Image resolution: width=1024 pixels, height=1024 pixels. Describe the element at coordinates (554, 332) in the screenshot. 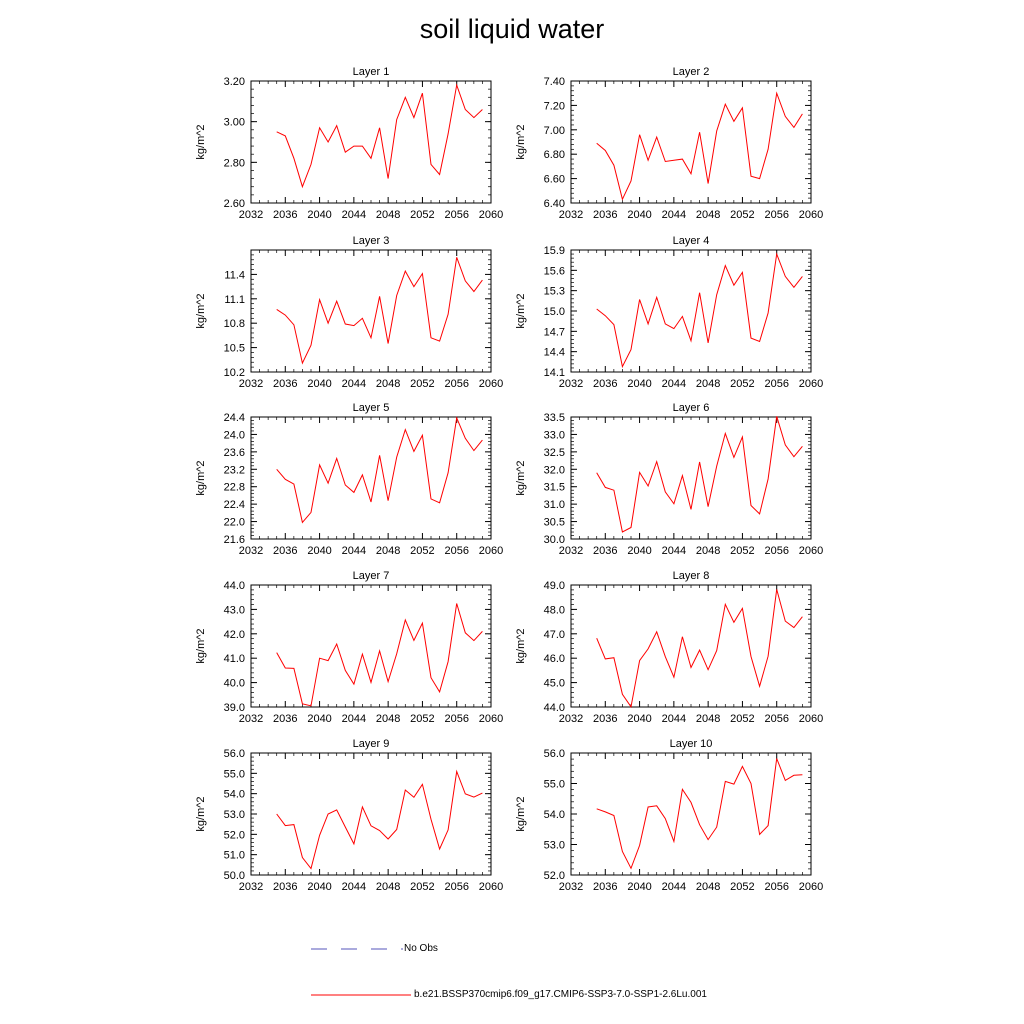

I see `y-tick-label: 14.7` at that location.